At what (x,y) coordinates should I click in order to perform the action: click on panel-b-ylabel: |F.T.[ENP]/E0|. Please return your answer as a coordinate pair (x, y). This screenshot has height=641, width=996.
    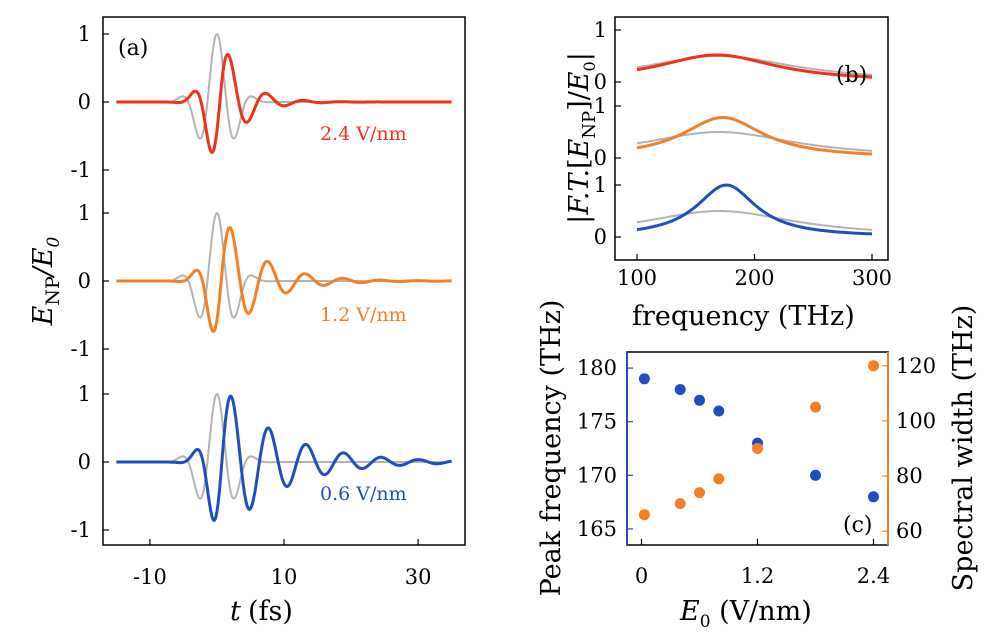
    Looking at the image, I should click on (582, 138).